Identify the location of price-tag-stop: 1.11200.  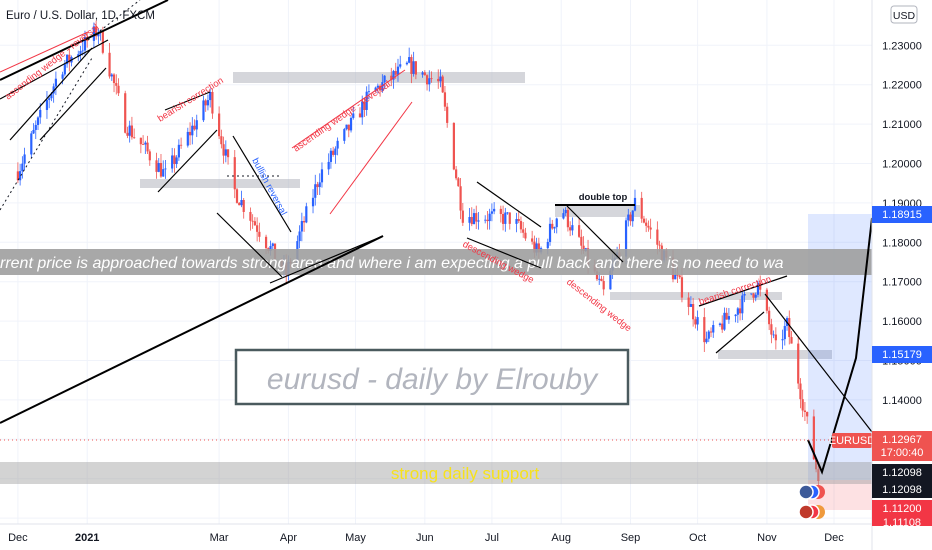
(902, 508).